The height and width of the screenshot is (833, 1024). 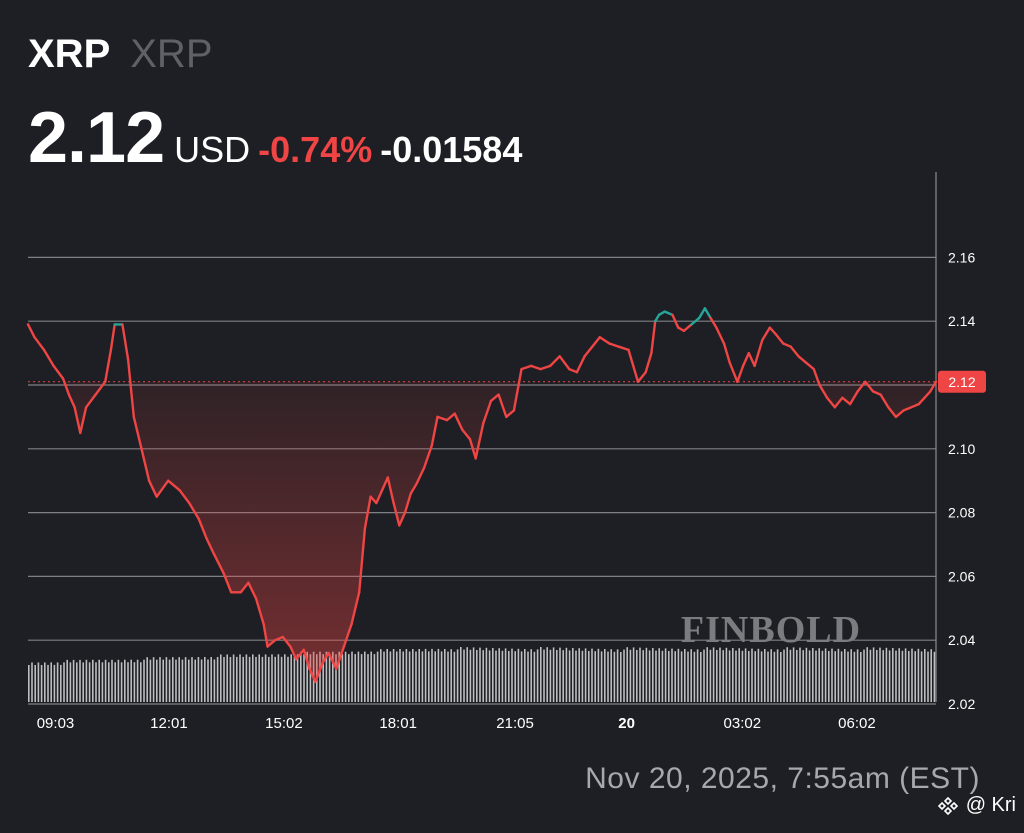 I want to click on diamond-logo-icon, so click(x=947, y=805).